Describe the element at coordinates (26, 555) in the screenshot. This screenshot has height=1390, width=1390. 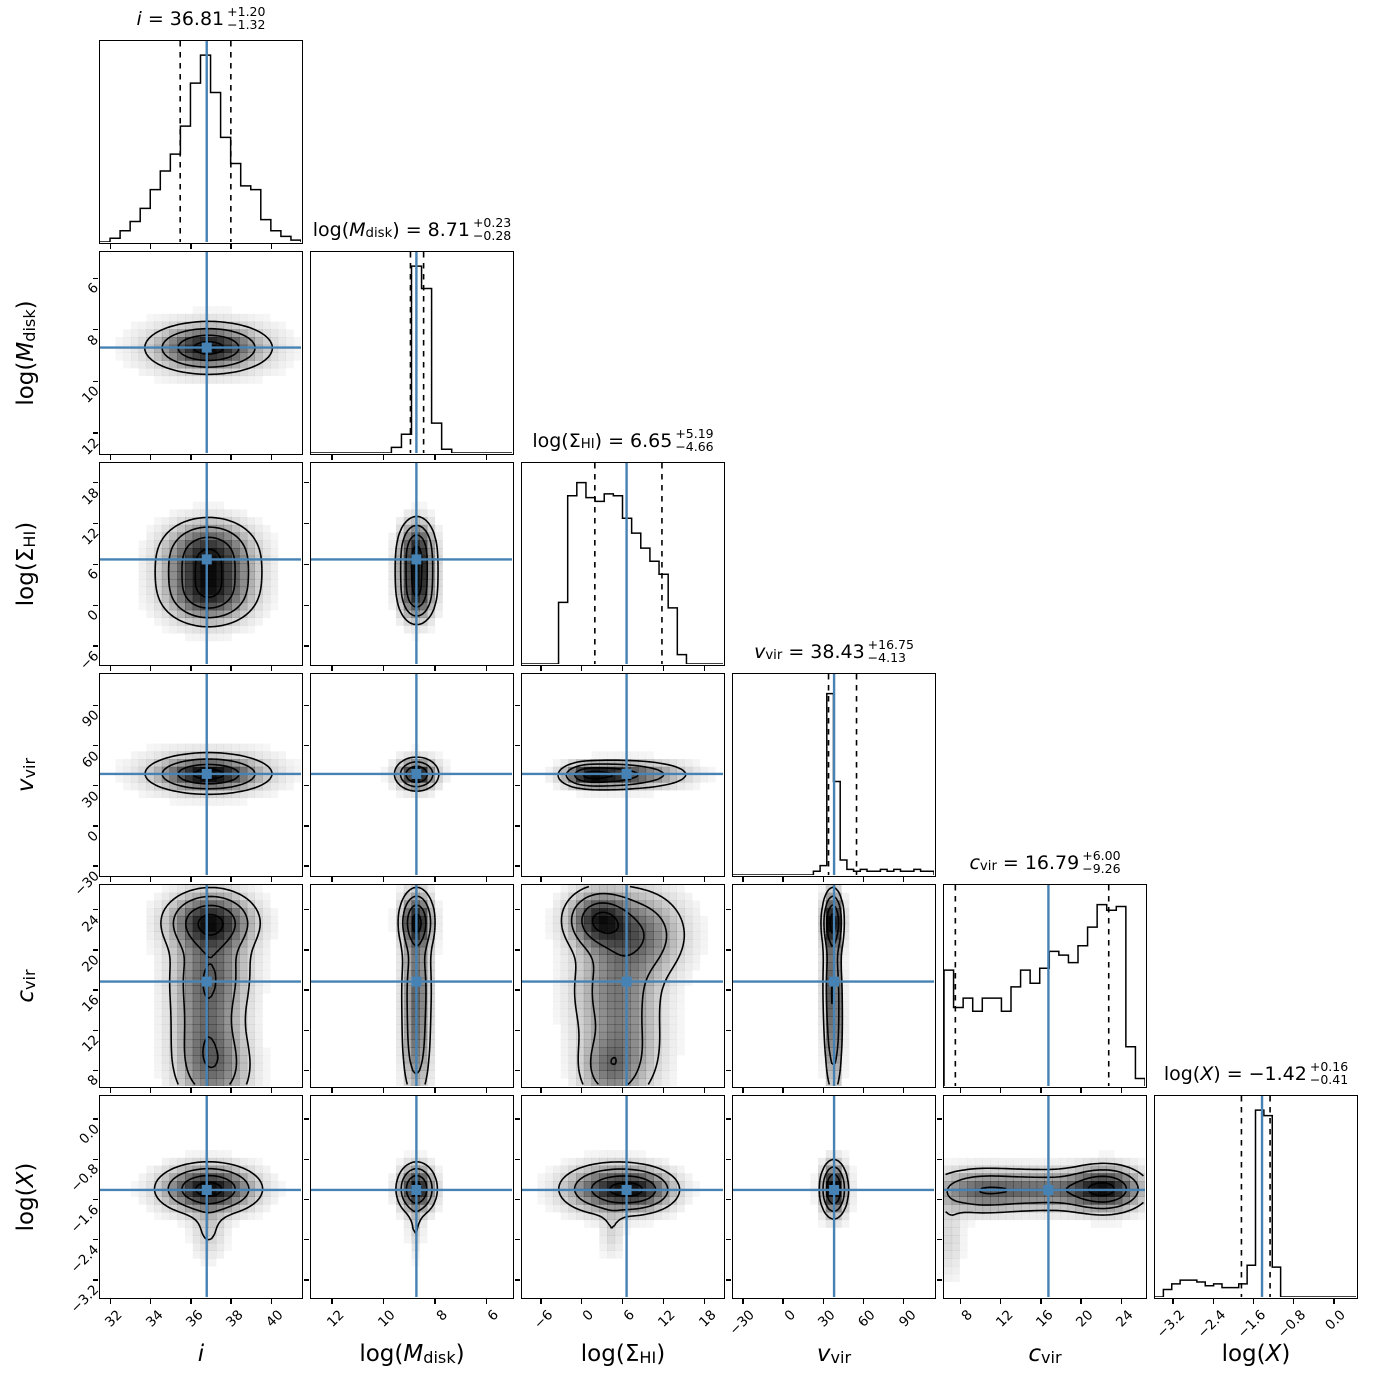
I see `label-segment: Σ` at that location.